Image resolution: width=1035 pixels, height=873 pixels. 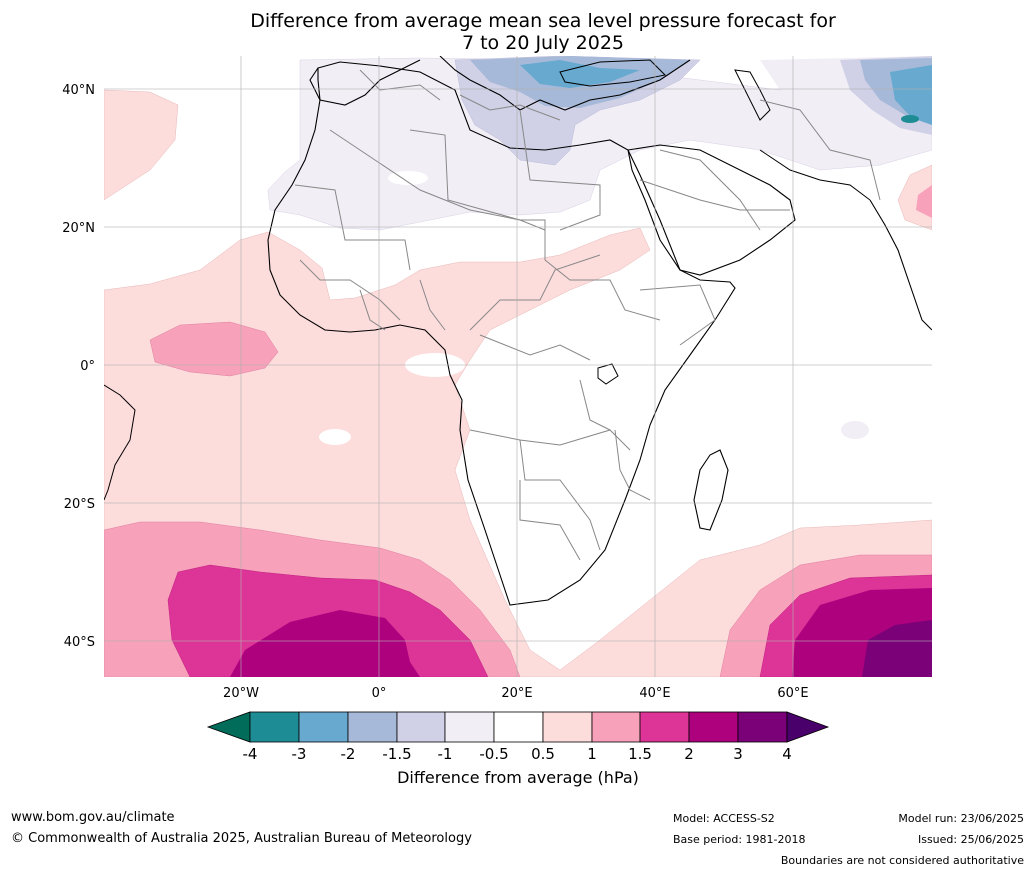 I want to click on lat-label-0: 0°, so click(x=87, y=366).